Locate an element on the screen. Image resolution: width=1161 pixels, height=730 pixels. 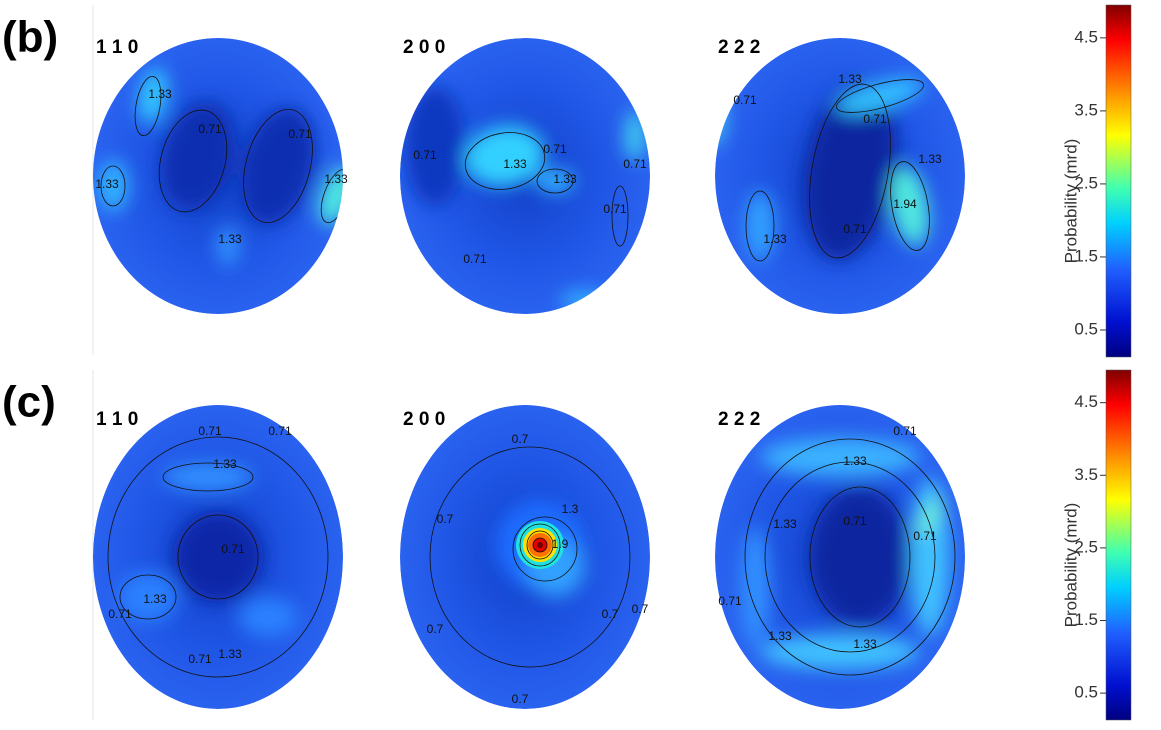
colorbar-tick-label: 1.5 is located at coordinates (1086, 619).